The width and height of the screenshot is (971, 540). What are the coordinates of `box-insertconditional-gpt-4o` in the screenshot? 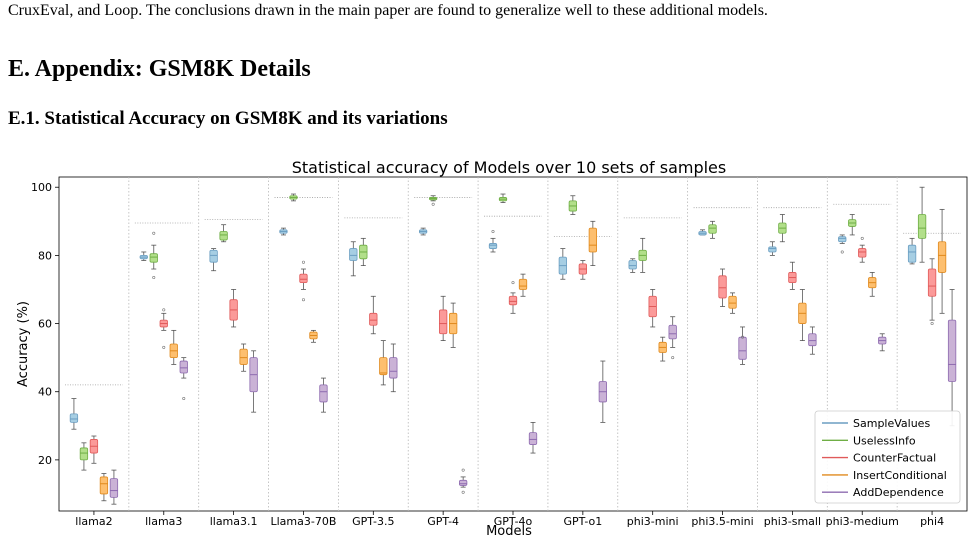 It's located at (523, 285).